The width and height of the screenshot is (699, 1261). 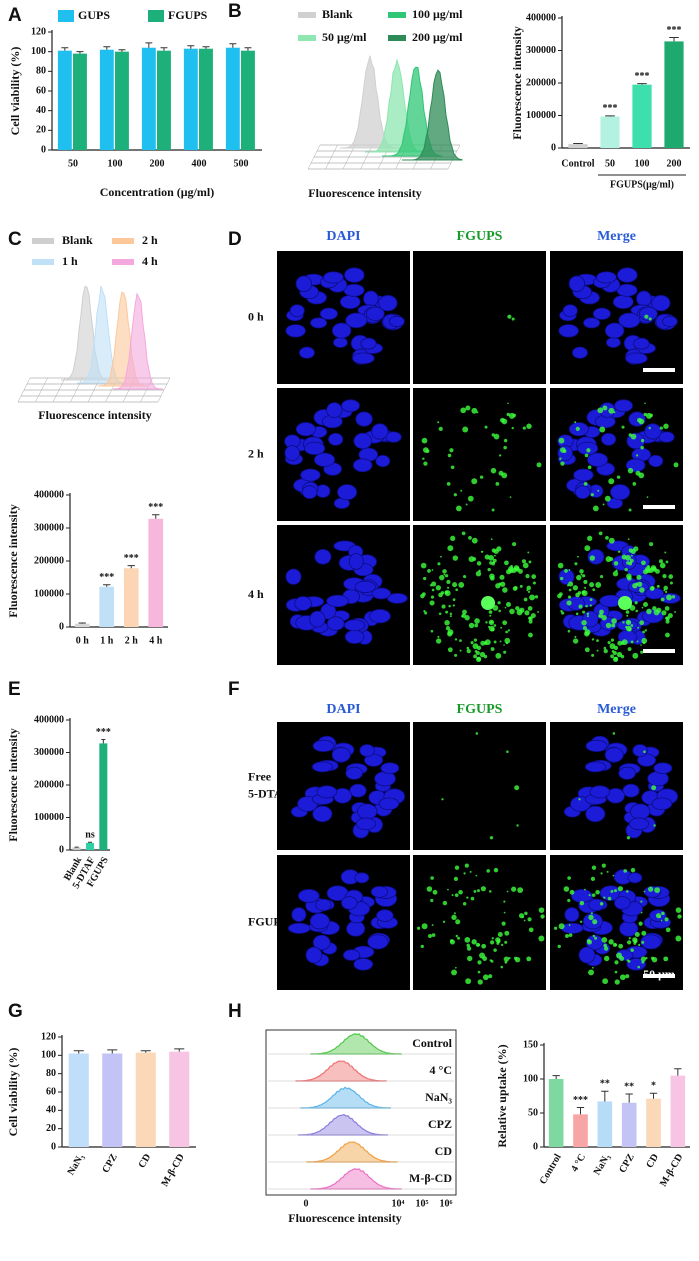 I want to click on x-tick-label: CD, so click(x=652, y=1161).